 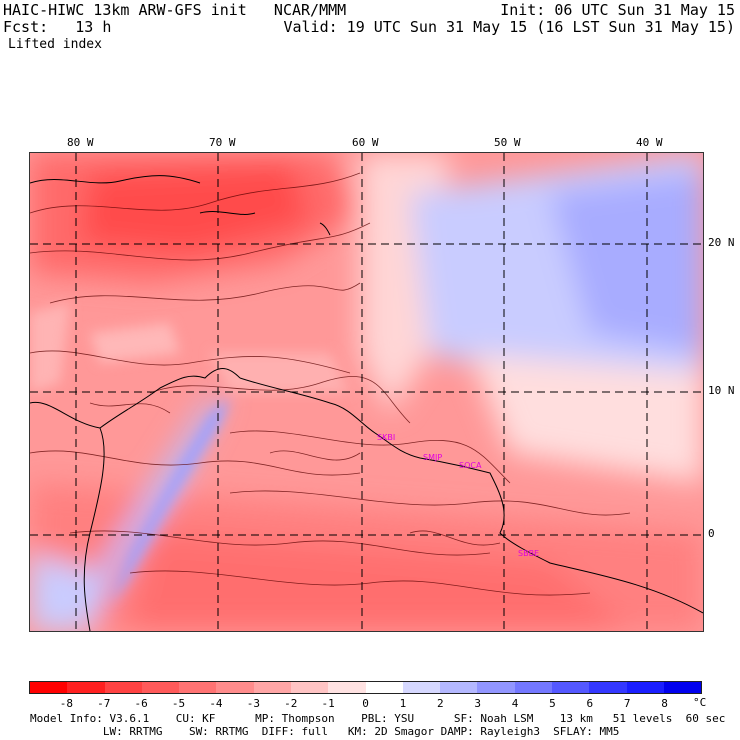 I want to click on colorbar, so click(x=365, y=687).